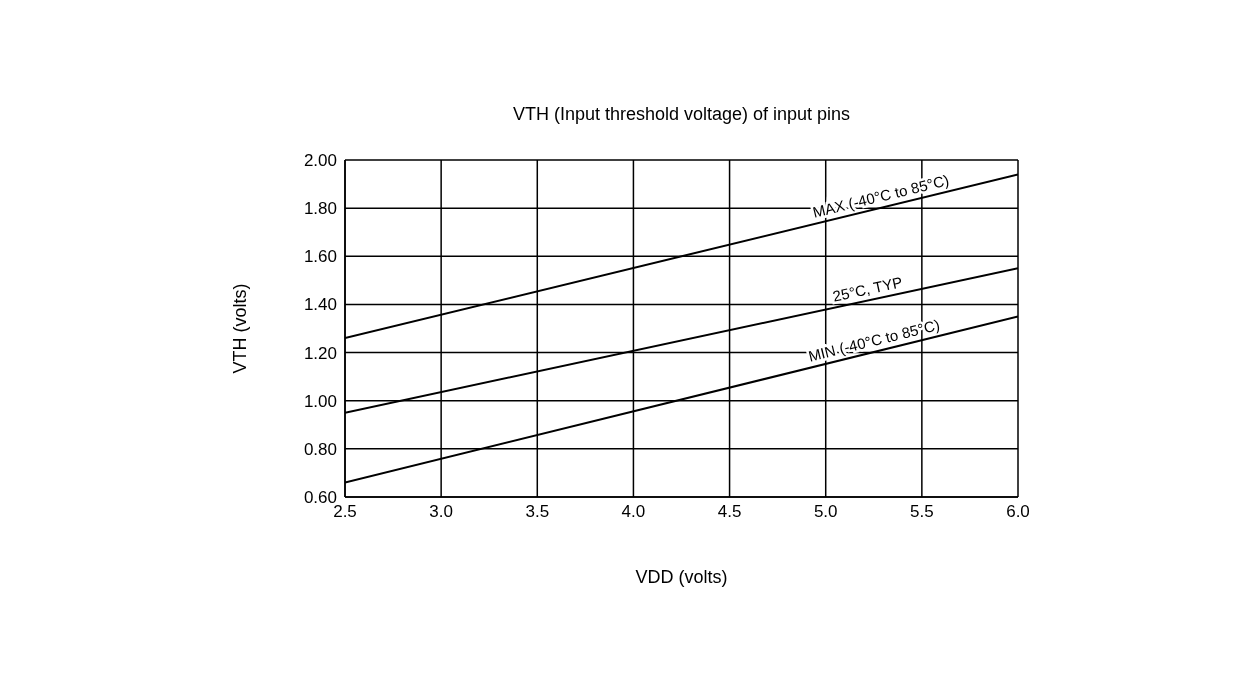 The image size is (1249, 675). What do you see at coordinates (681, 114) in the screenshot?
I see `chart-title: VTH (Input threshold voltage) of input pins` at bounding box center [681, 114].